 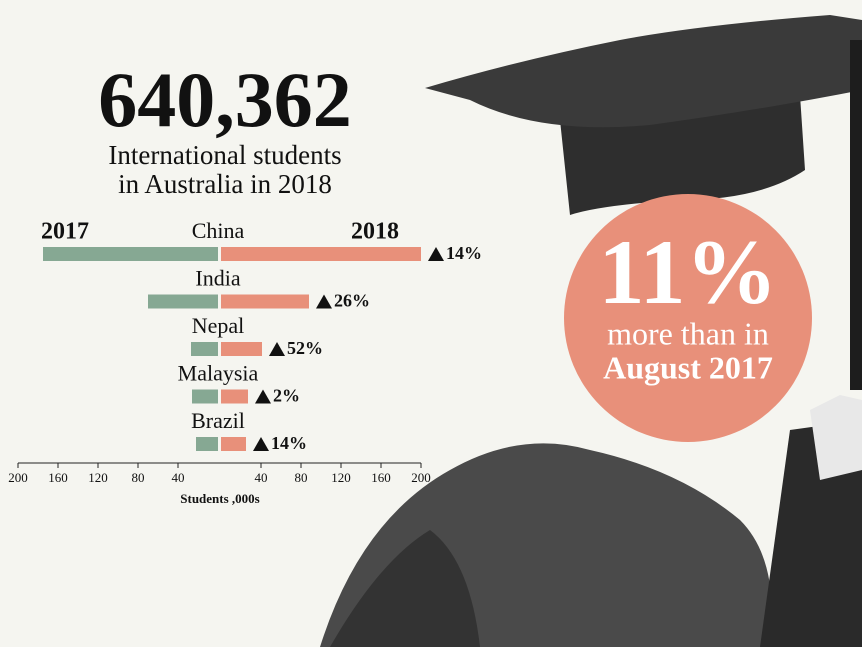 I want to click on series-label: 2018, so click(x=375, y=232).